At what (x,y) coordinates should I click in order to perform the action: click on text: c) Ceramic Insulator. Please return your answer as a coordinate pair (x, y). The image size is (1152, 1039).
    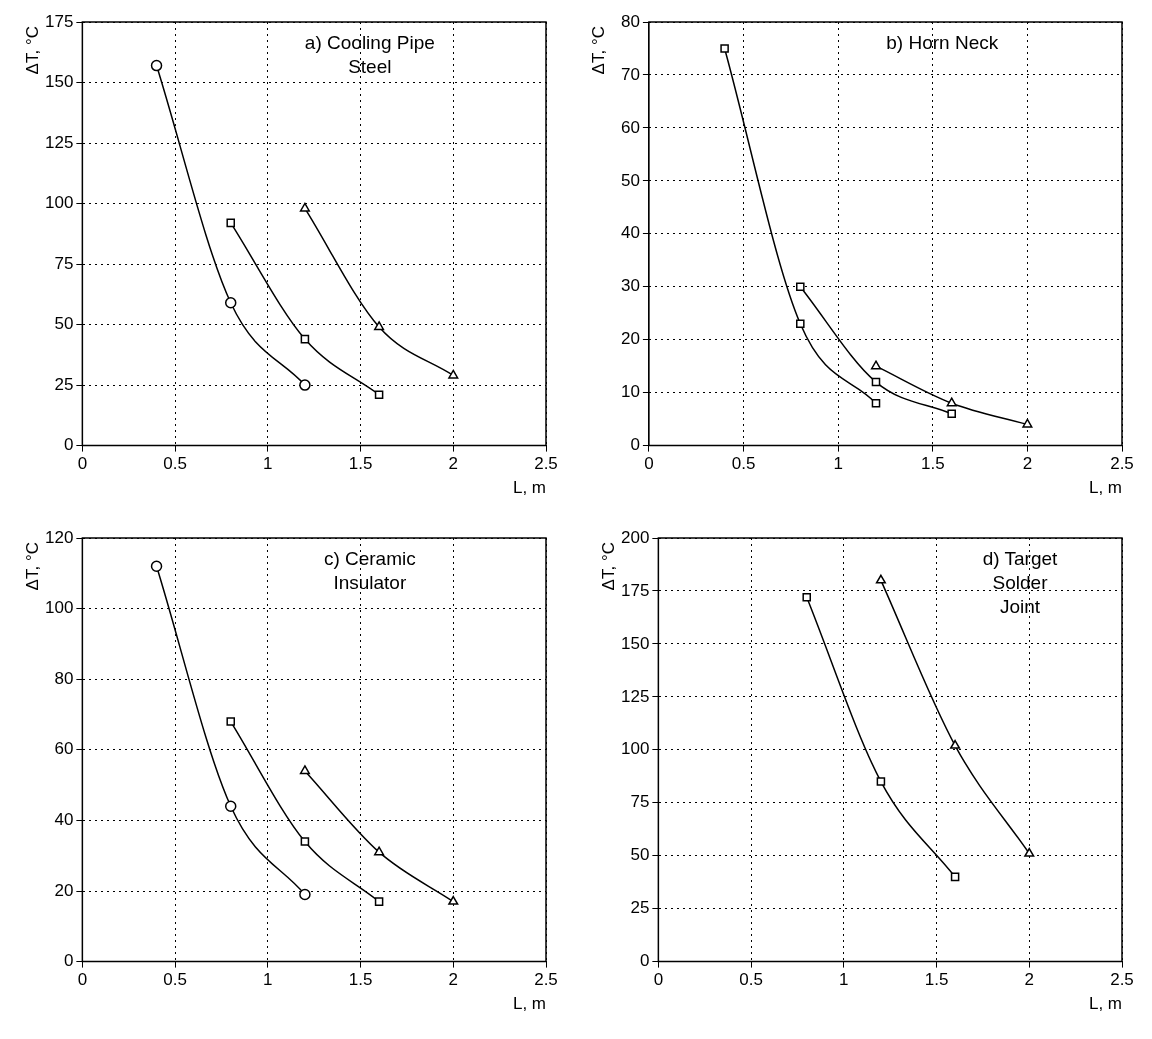
    Looking at the image, I should click on (369, 570).